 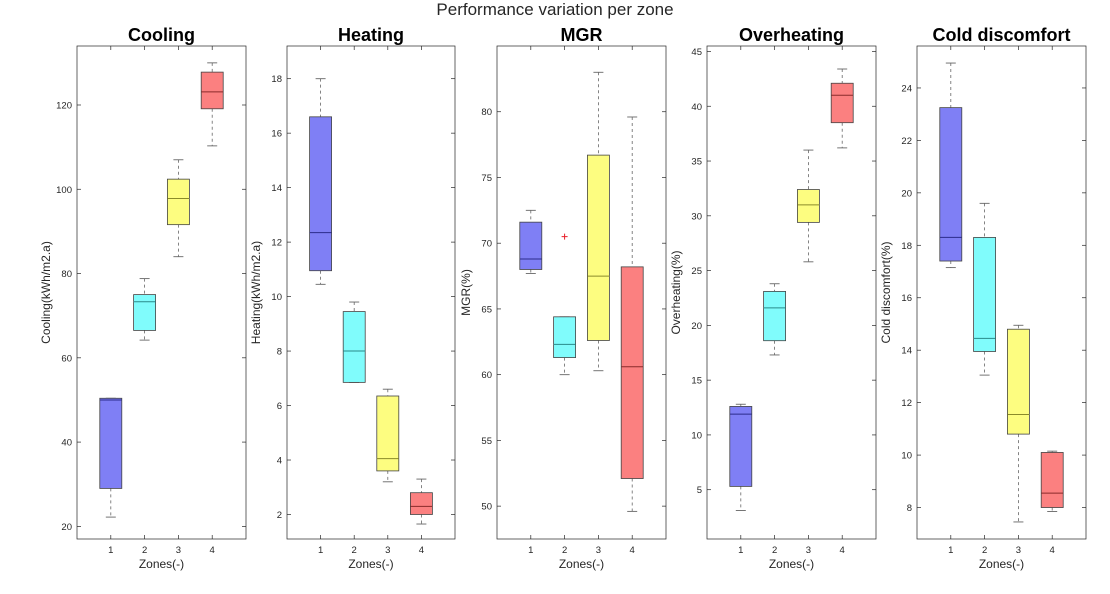 What do you see at coordinates (276, 243) in the screenshot?
I see `y-tick-label: 12` at bounding box center [276, 243].